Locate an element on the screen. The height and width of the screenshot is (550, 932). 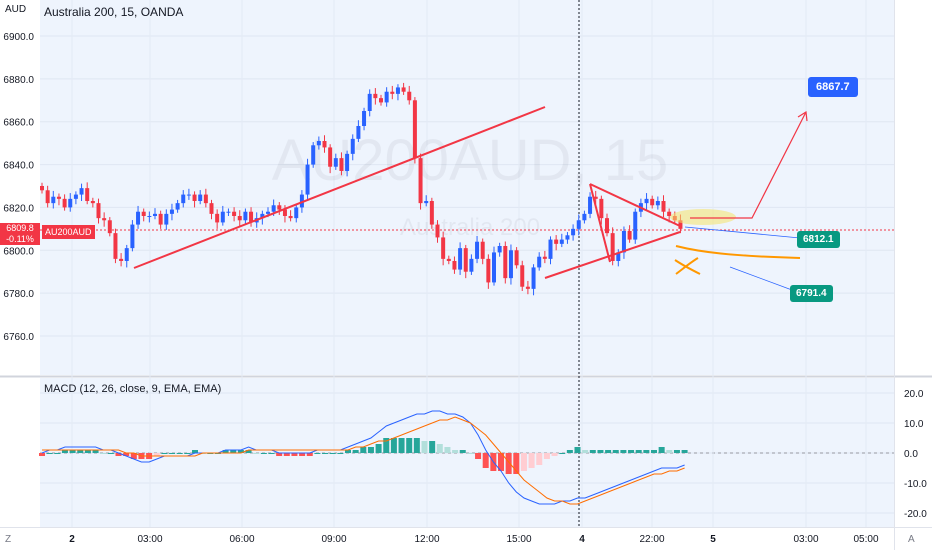
low-price-callout: 6791.4 is located at coordinates (811, 293).